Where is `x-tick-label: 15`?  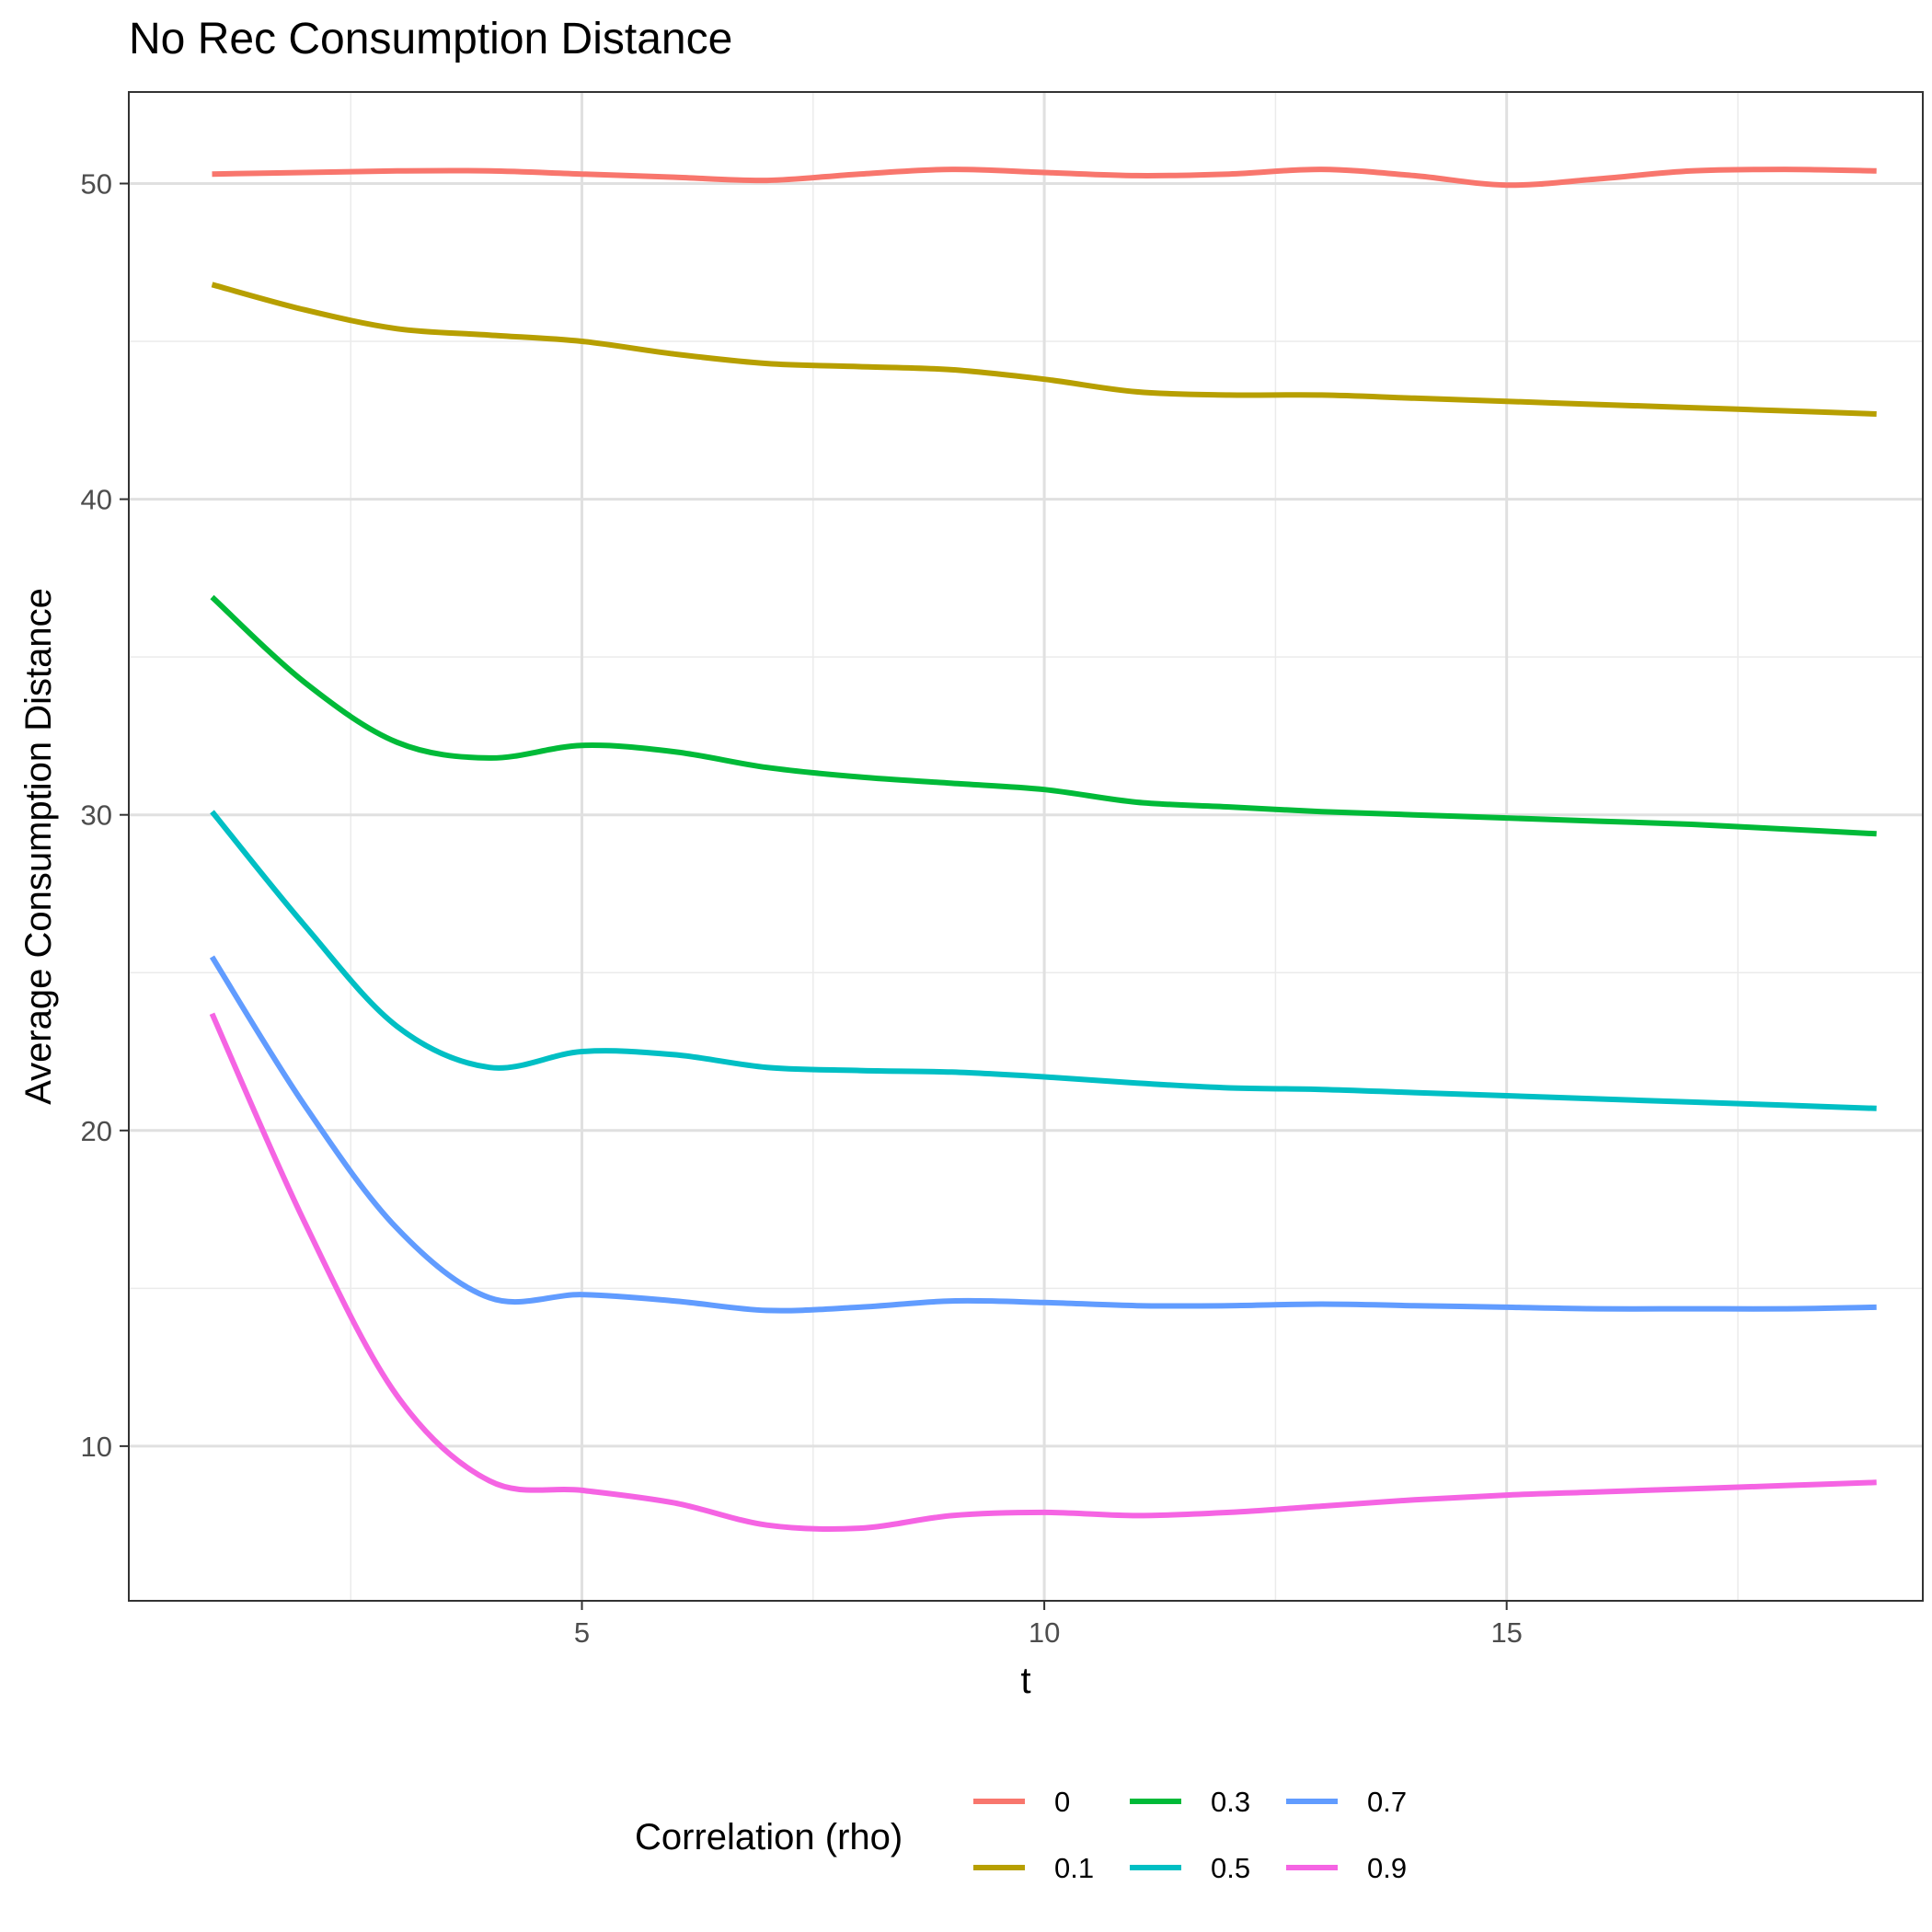 x-tick-label: 15 is located at coordinates (1506, 1632).